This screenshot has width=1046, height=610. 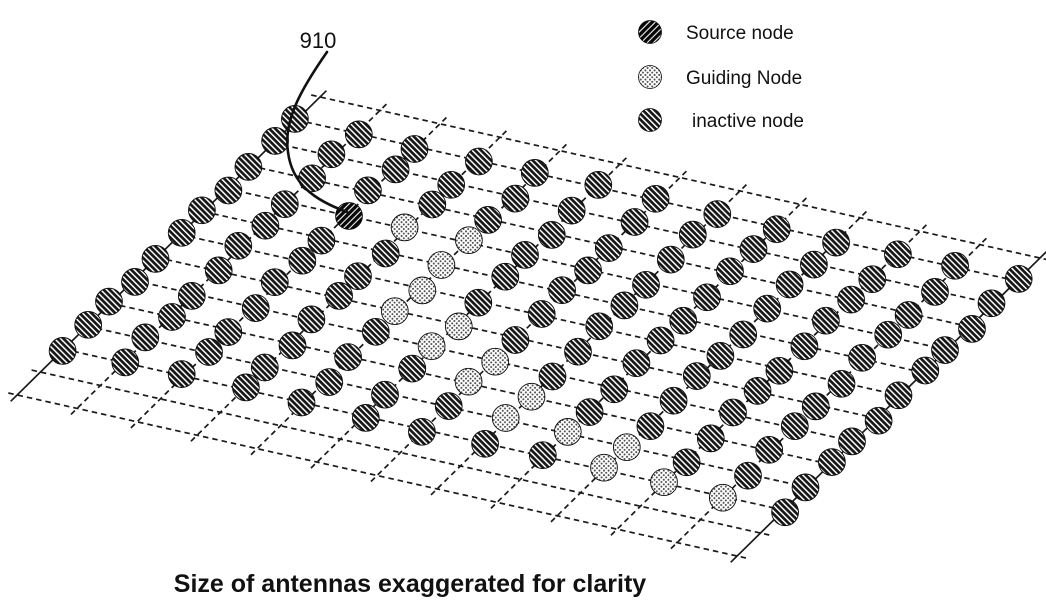 What do you see at coordinates (721, 120) in the screenshot?
I see `legend-item-inactive: inactive node` at bounding box center [721, 120].